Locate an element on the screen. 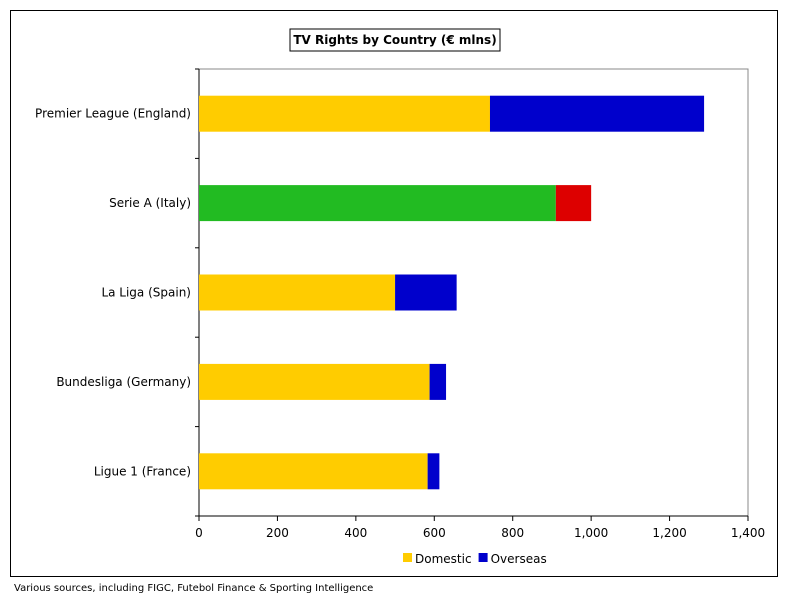 This screenshot has width=794, height=600. chart-title-box is located at coordinates (395, 40).